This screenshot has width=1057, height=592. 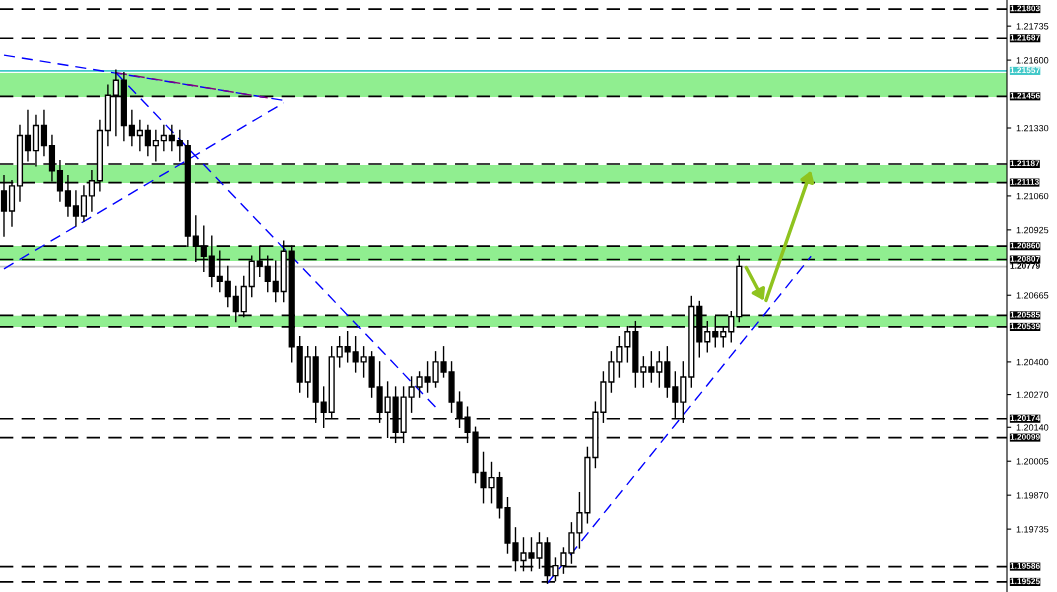 What do you see at coordinates (1032, 427) in the screenshot?
I see `y-tick-label: 1.20140` at bounding box center [1032, 427].